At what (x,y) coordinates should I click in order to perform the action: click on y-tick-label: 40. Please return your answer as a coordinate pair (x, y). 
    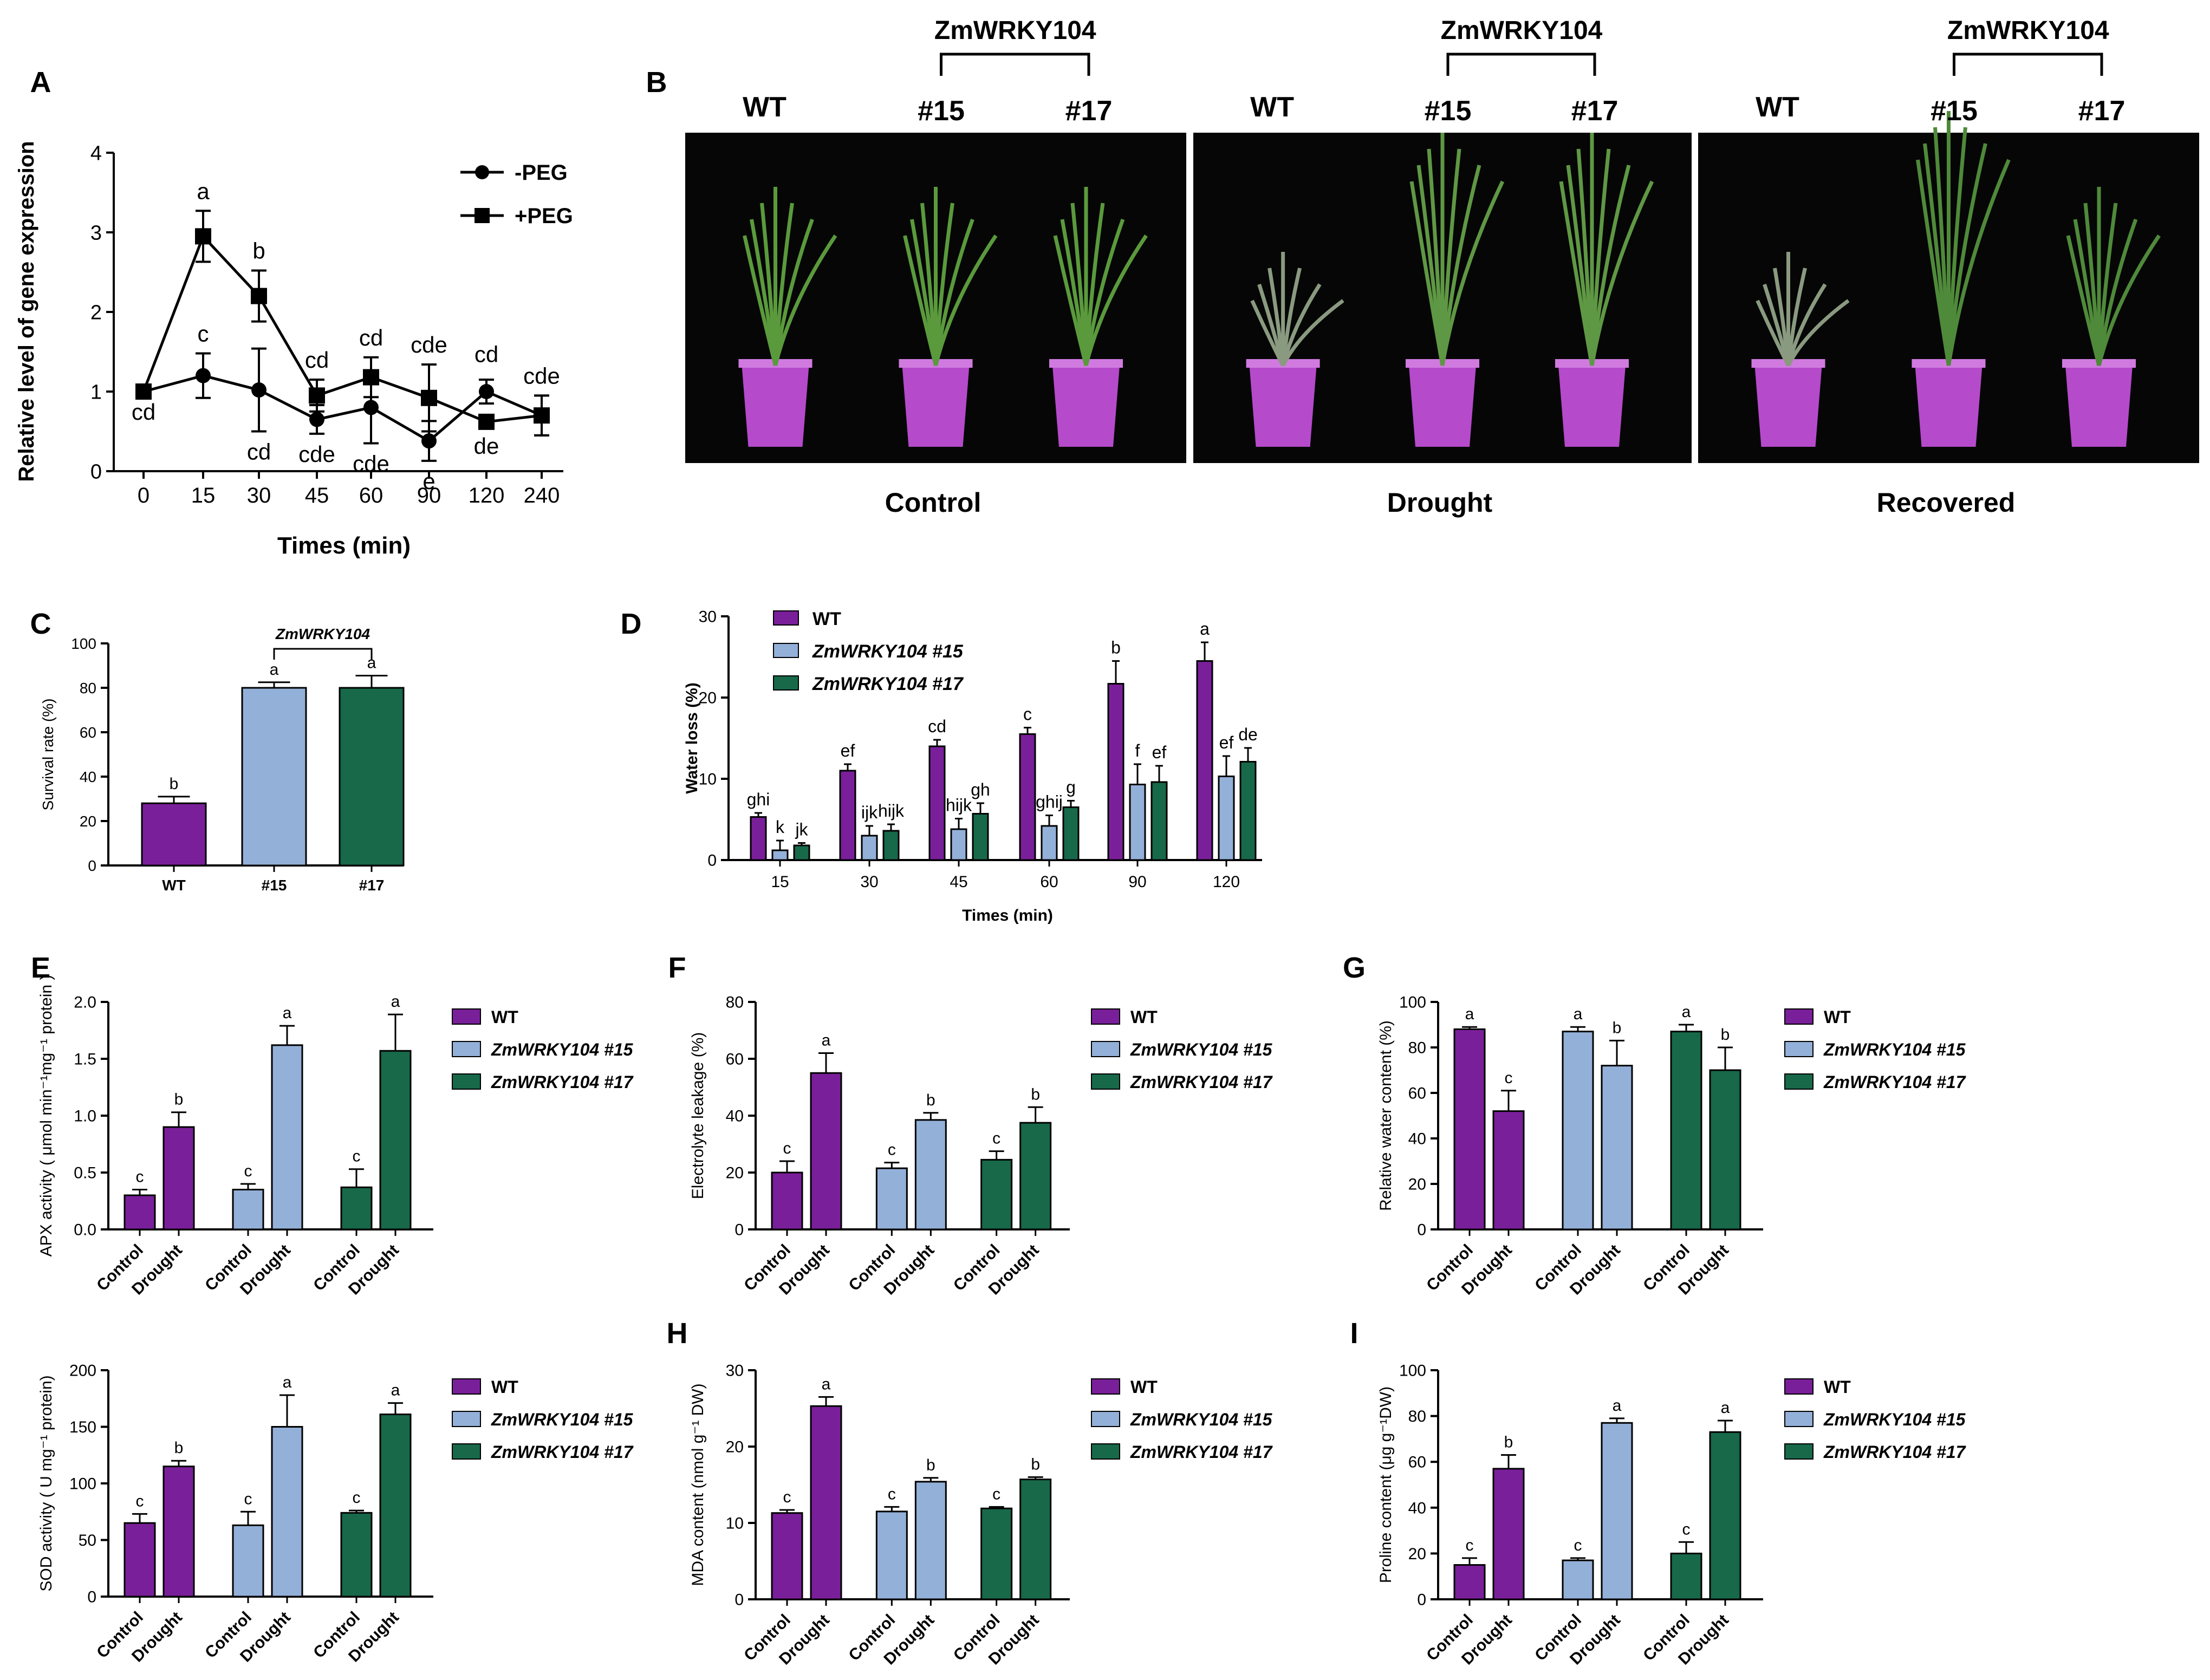
    Looking at the image, I should click on (1417, 1508).